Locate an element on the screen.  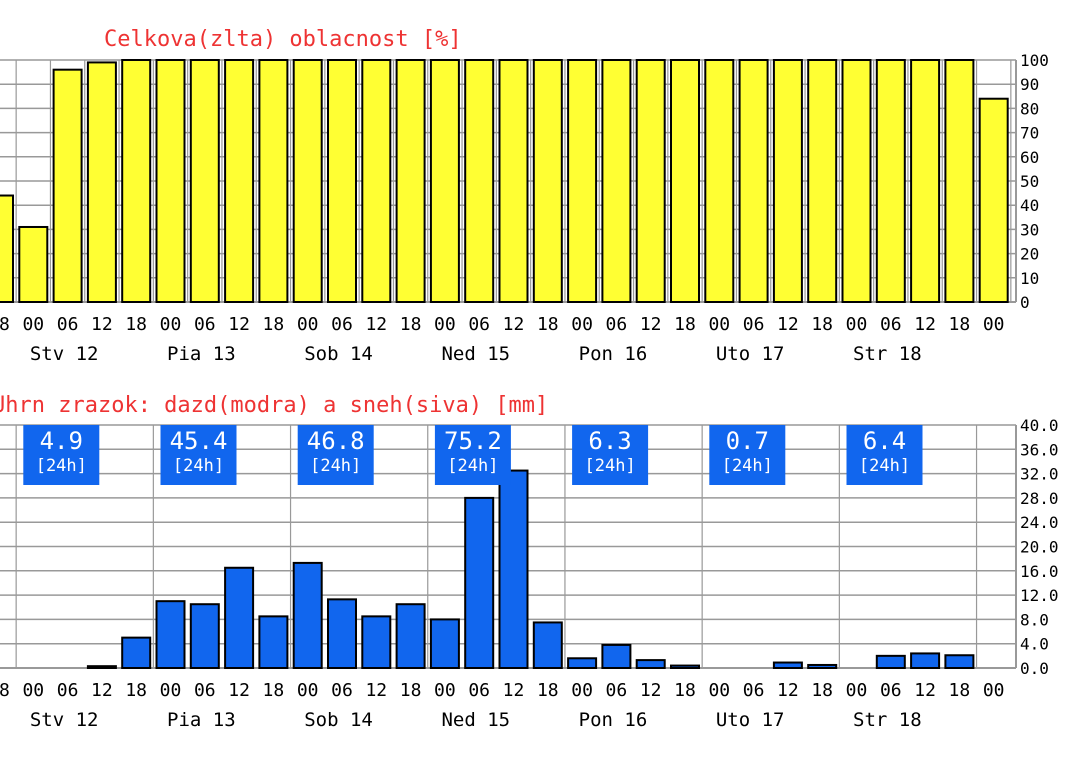
daily-total-value: 45.4 is located at coordinates (199, 441).